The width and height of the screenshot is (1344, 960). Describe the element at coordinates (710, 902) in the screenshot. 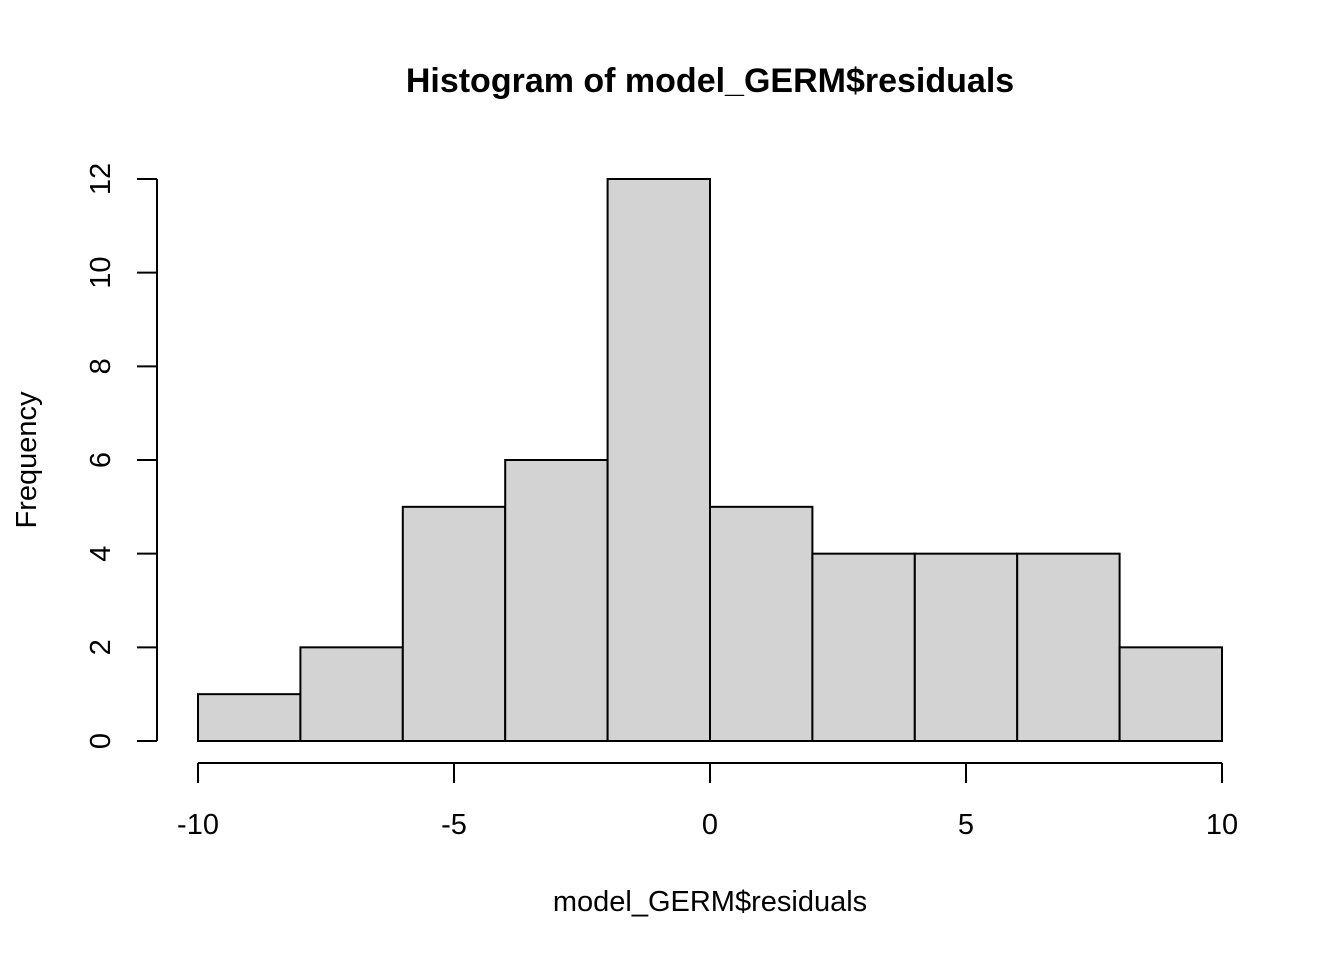

I see `x-axis-label: model_GERM$residuals` at that location.